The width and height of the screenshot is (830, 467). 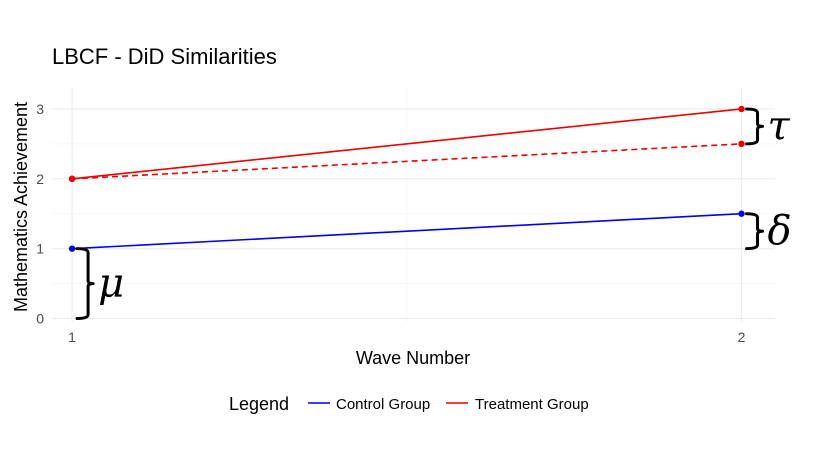 I want to click on y-tick-label: 0, so click(x=40, y=319).